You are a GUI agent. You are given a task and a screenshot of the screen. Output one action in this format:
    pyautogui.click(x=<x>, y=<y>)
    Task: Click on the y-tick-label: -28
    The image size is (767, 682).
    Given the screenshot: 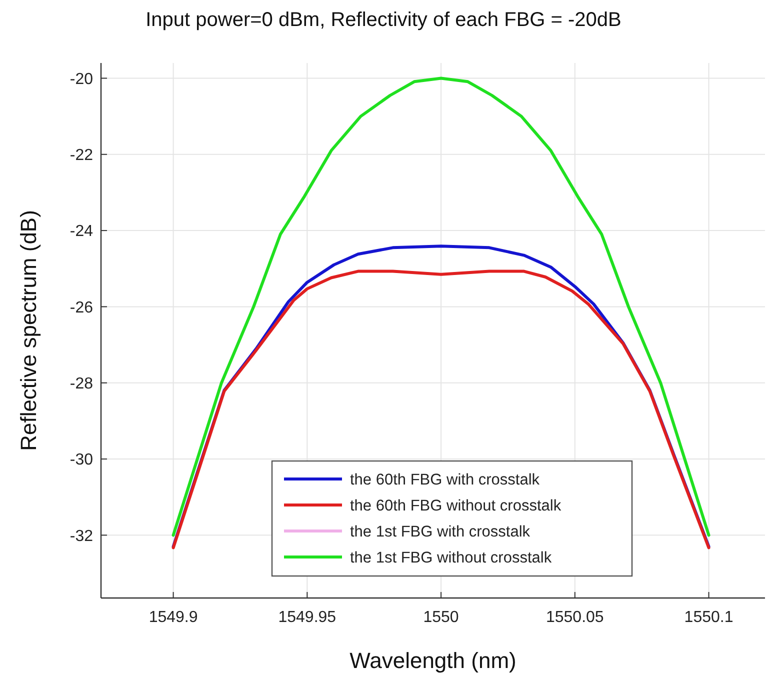 What is the action you would take?
    pyautogui.click(x=82, y=383)
    